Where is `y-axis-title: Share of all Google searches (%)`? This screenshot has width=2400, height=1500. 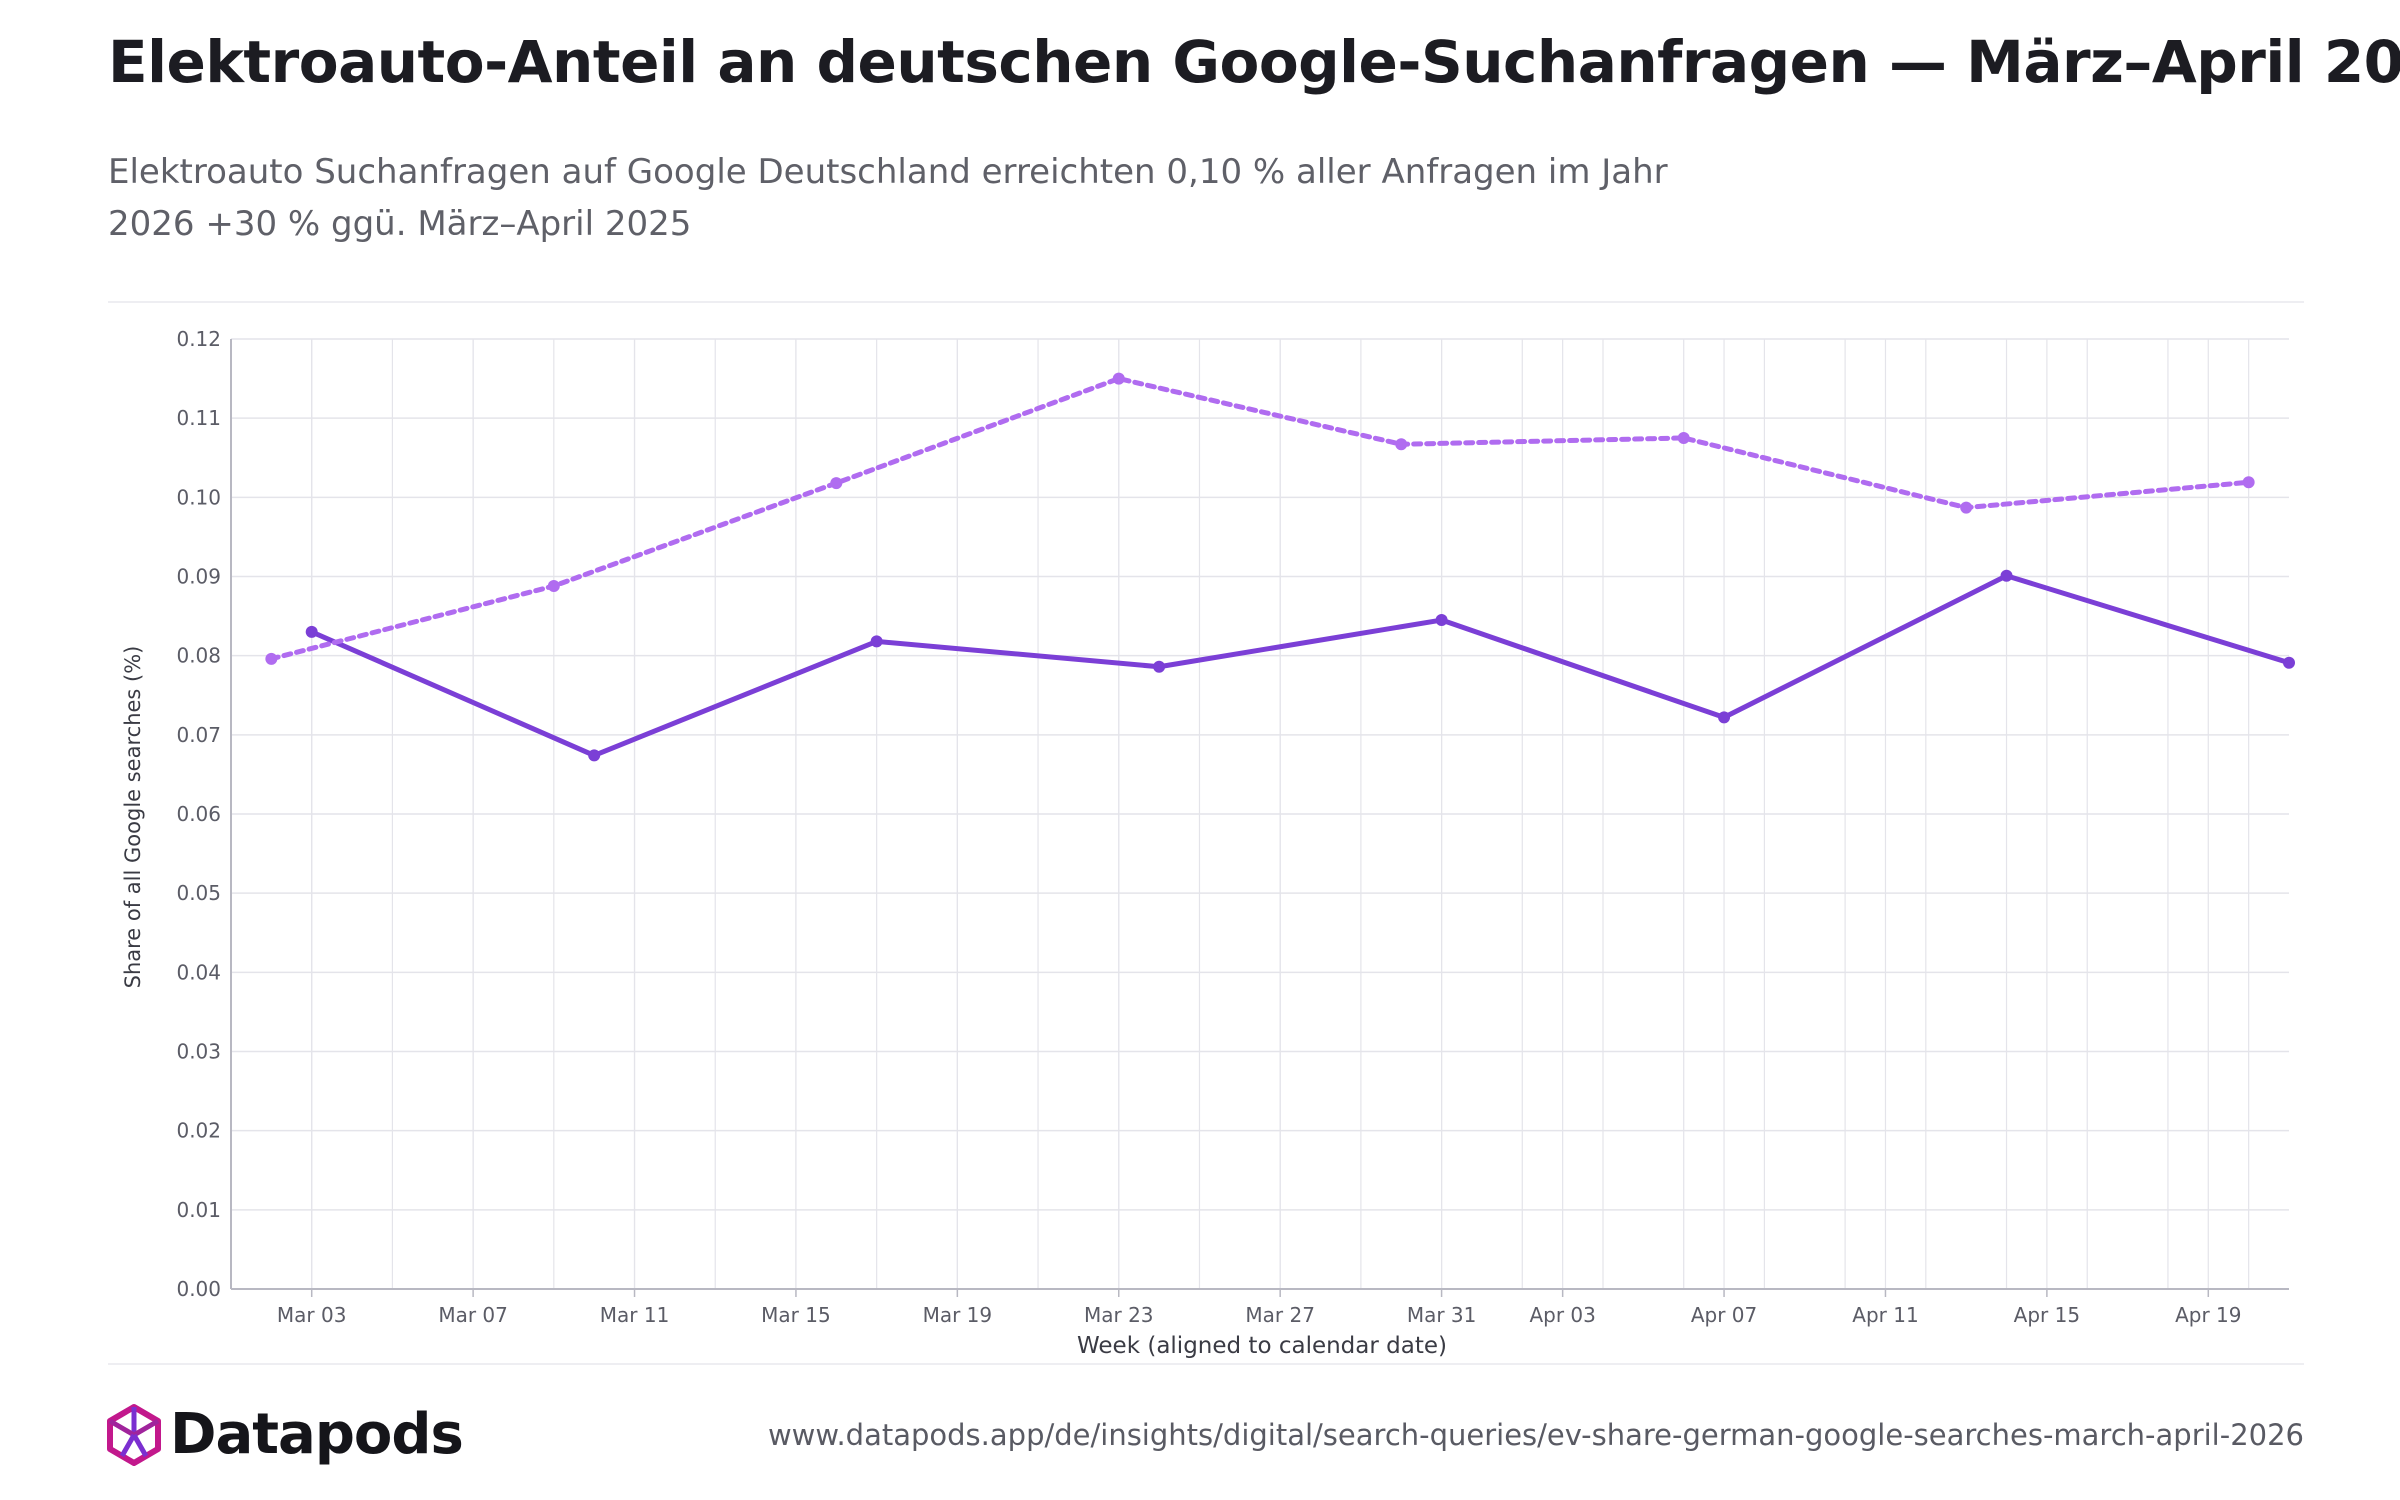
y-axis-title: Share of all Google searches (%) is located at coordinates (133, 817).